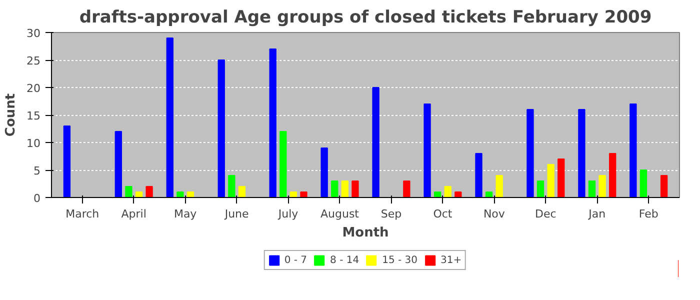 The image size is (700, 300). I want to click on x-tick-label: Jan, so click(597, 214).